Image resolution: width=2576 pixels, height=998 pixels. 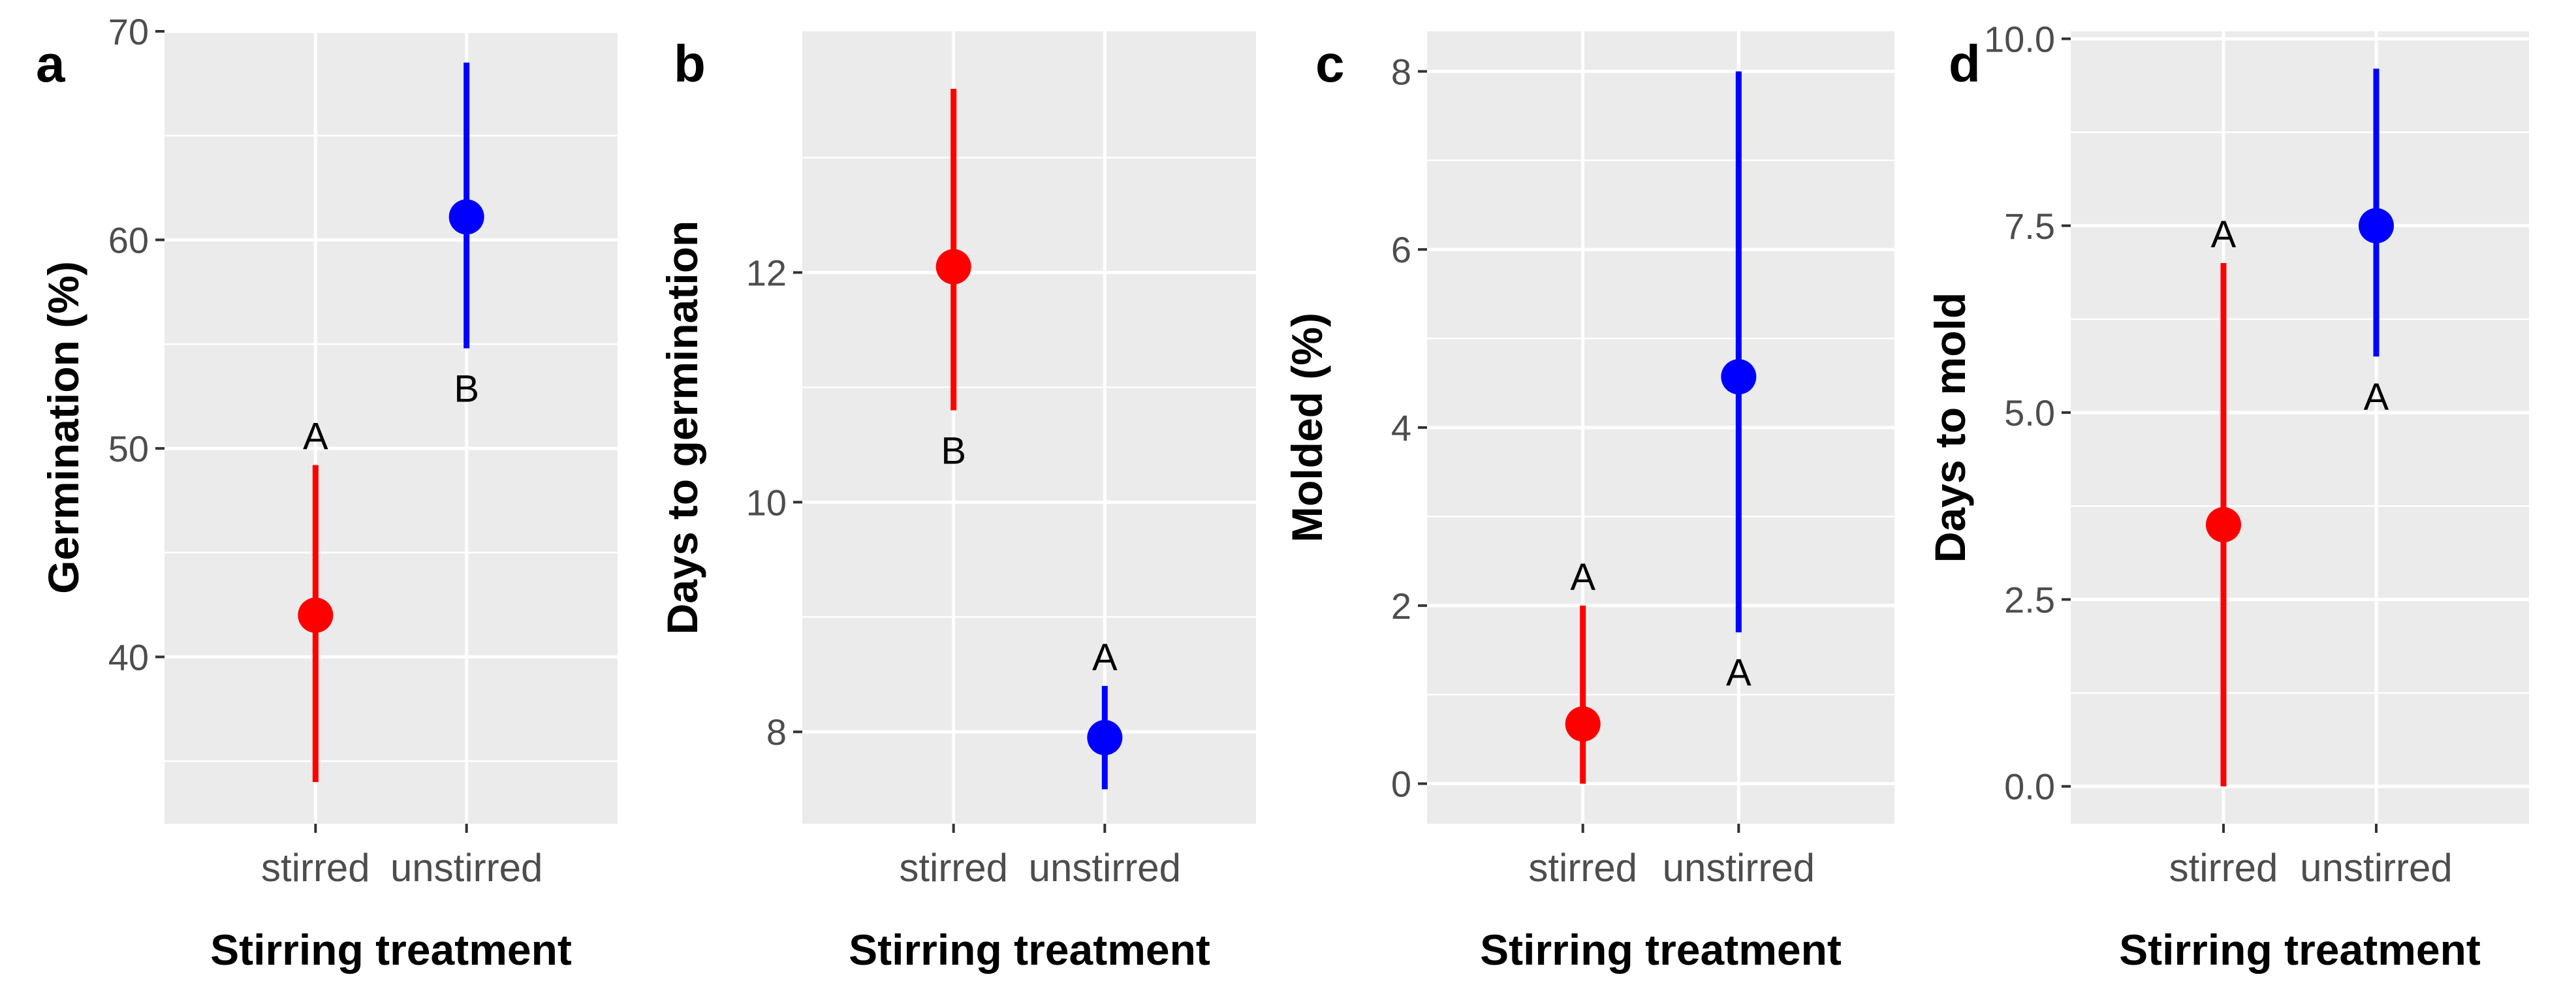 What do you see at coordinates (690, 64) in the screenshot?
I see `panel-letter: b` at bounding box center [690, 64].